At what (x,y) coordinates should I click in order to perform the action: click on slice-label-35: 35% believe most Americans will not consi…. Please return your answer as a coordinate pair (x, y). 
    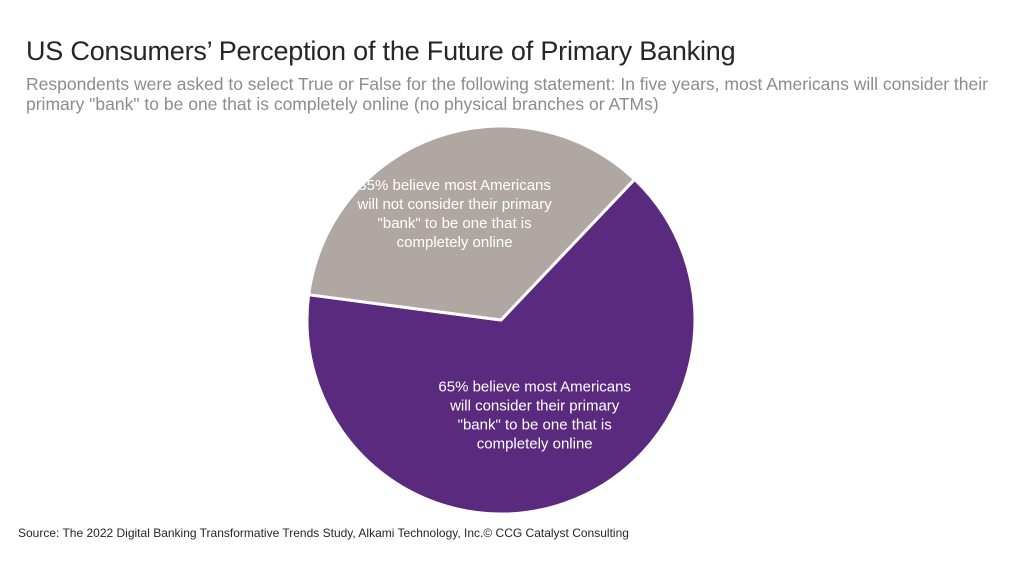
    Looking at the image, I should click on (454, 214).